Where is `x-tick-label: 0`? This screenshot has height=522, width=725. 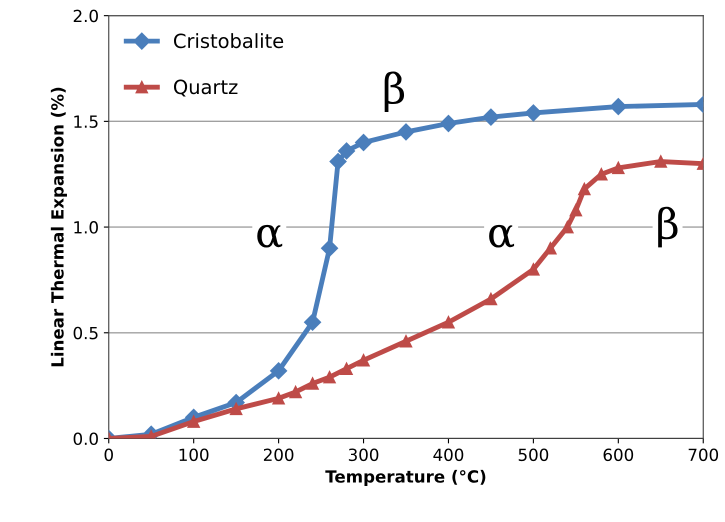
x-tick-label: 0 is located at coordinates (108, 455).